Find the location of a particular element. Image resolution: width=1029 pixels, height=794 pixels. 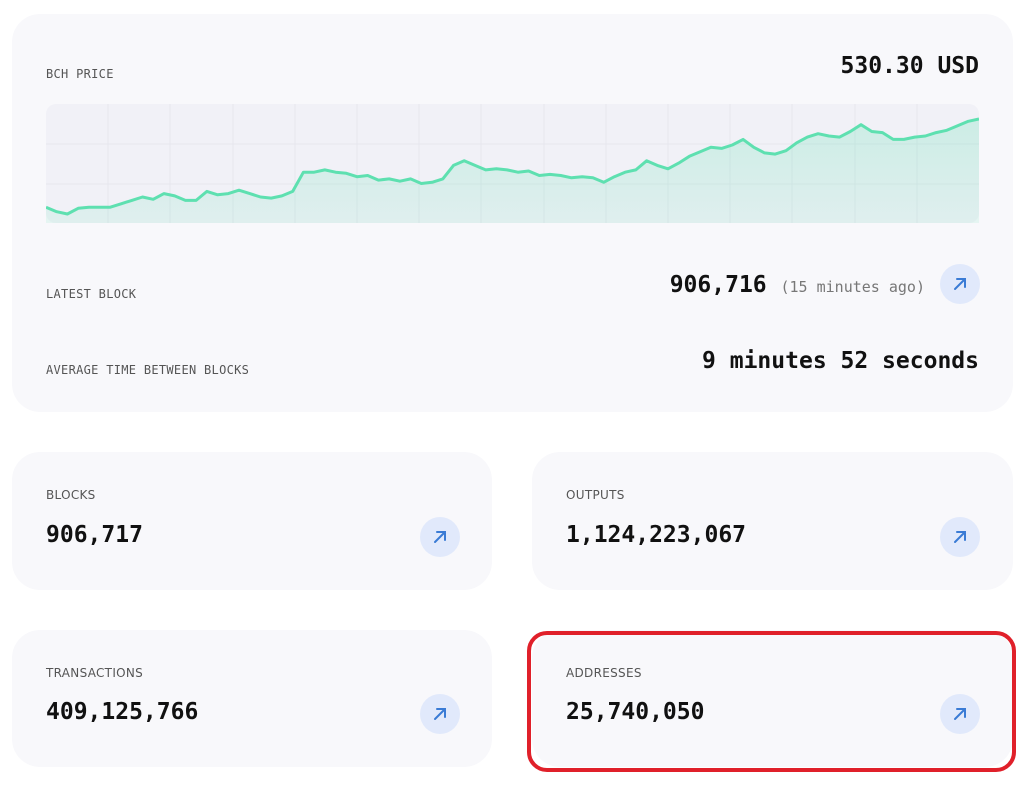

latest-block-label: LATEST BLOCK is located at coordinates (91, 294).